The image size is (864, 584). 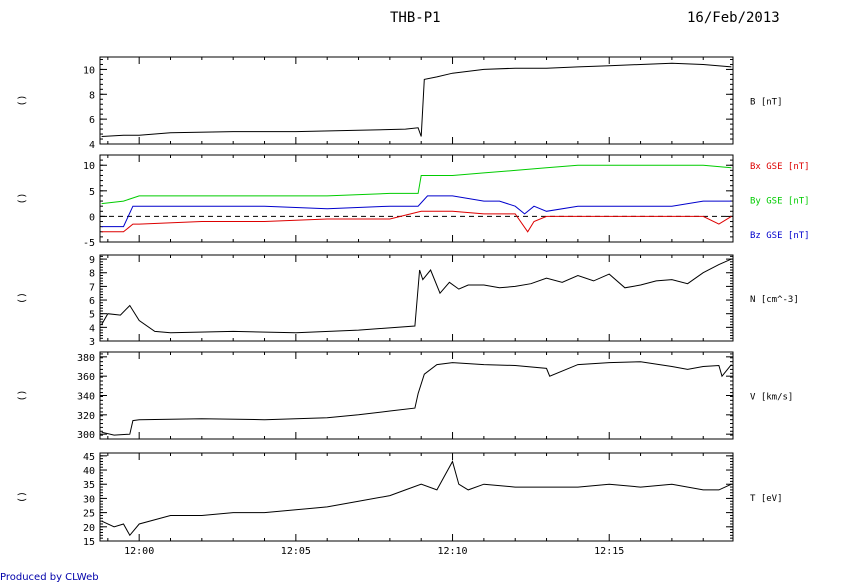 What do you see at coordinates (92, 260) in the screenshot?
I see `y-tick-label: 9` at bounding box center [92, 260].